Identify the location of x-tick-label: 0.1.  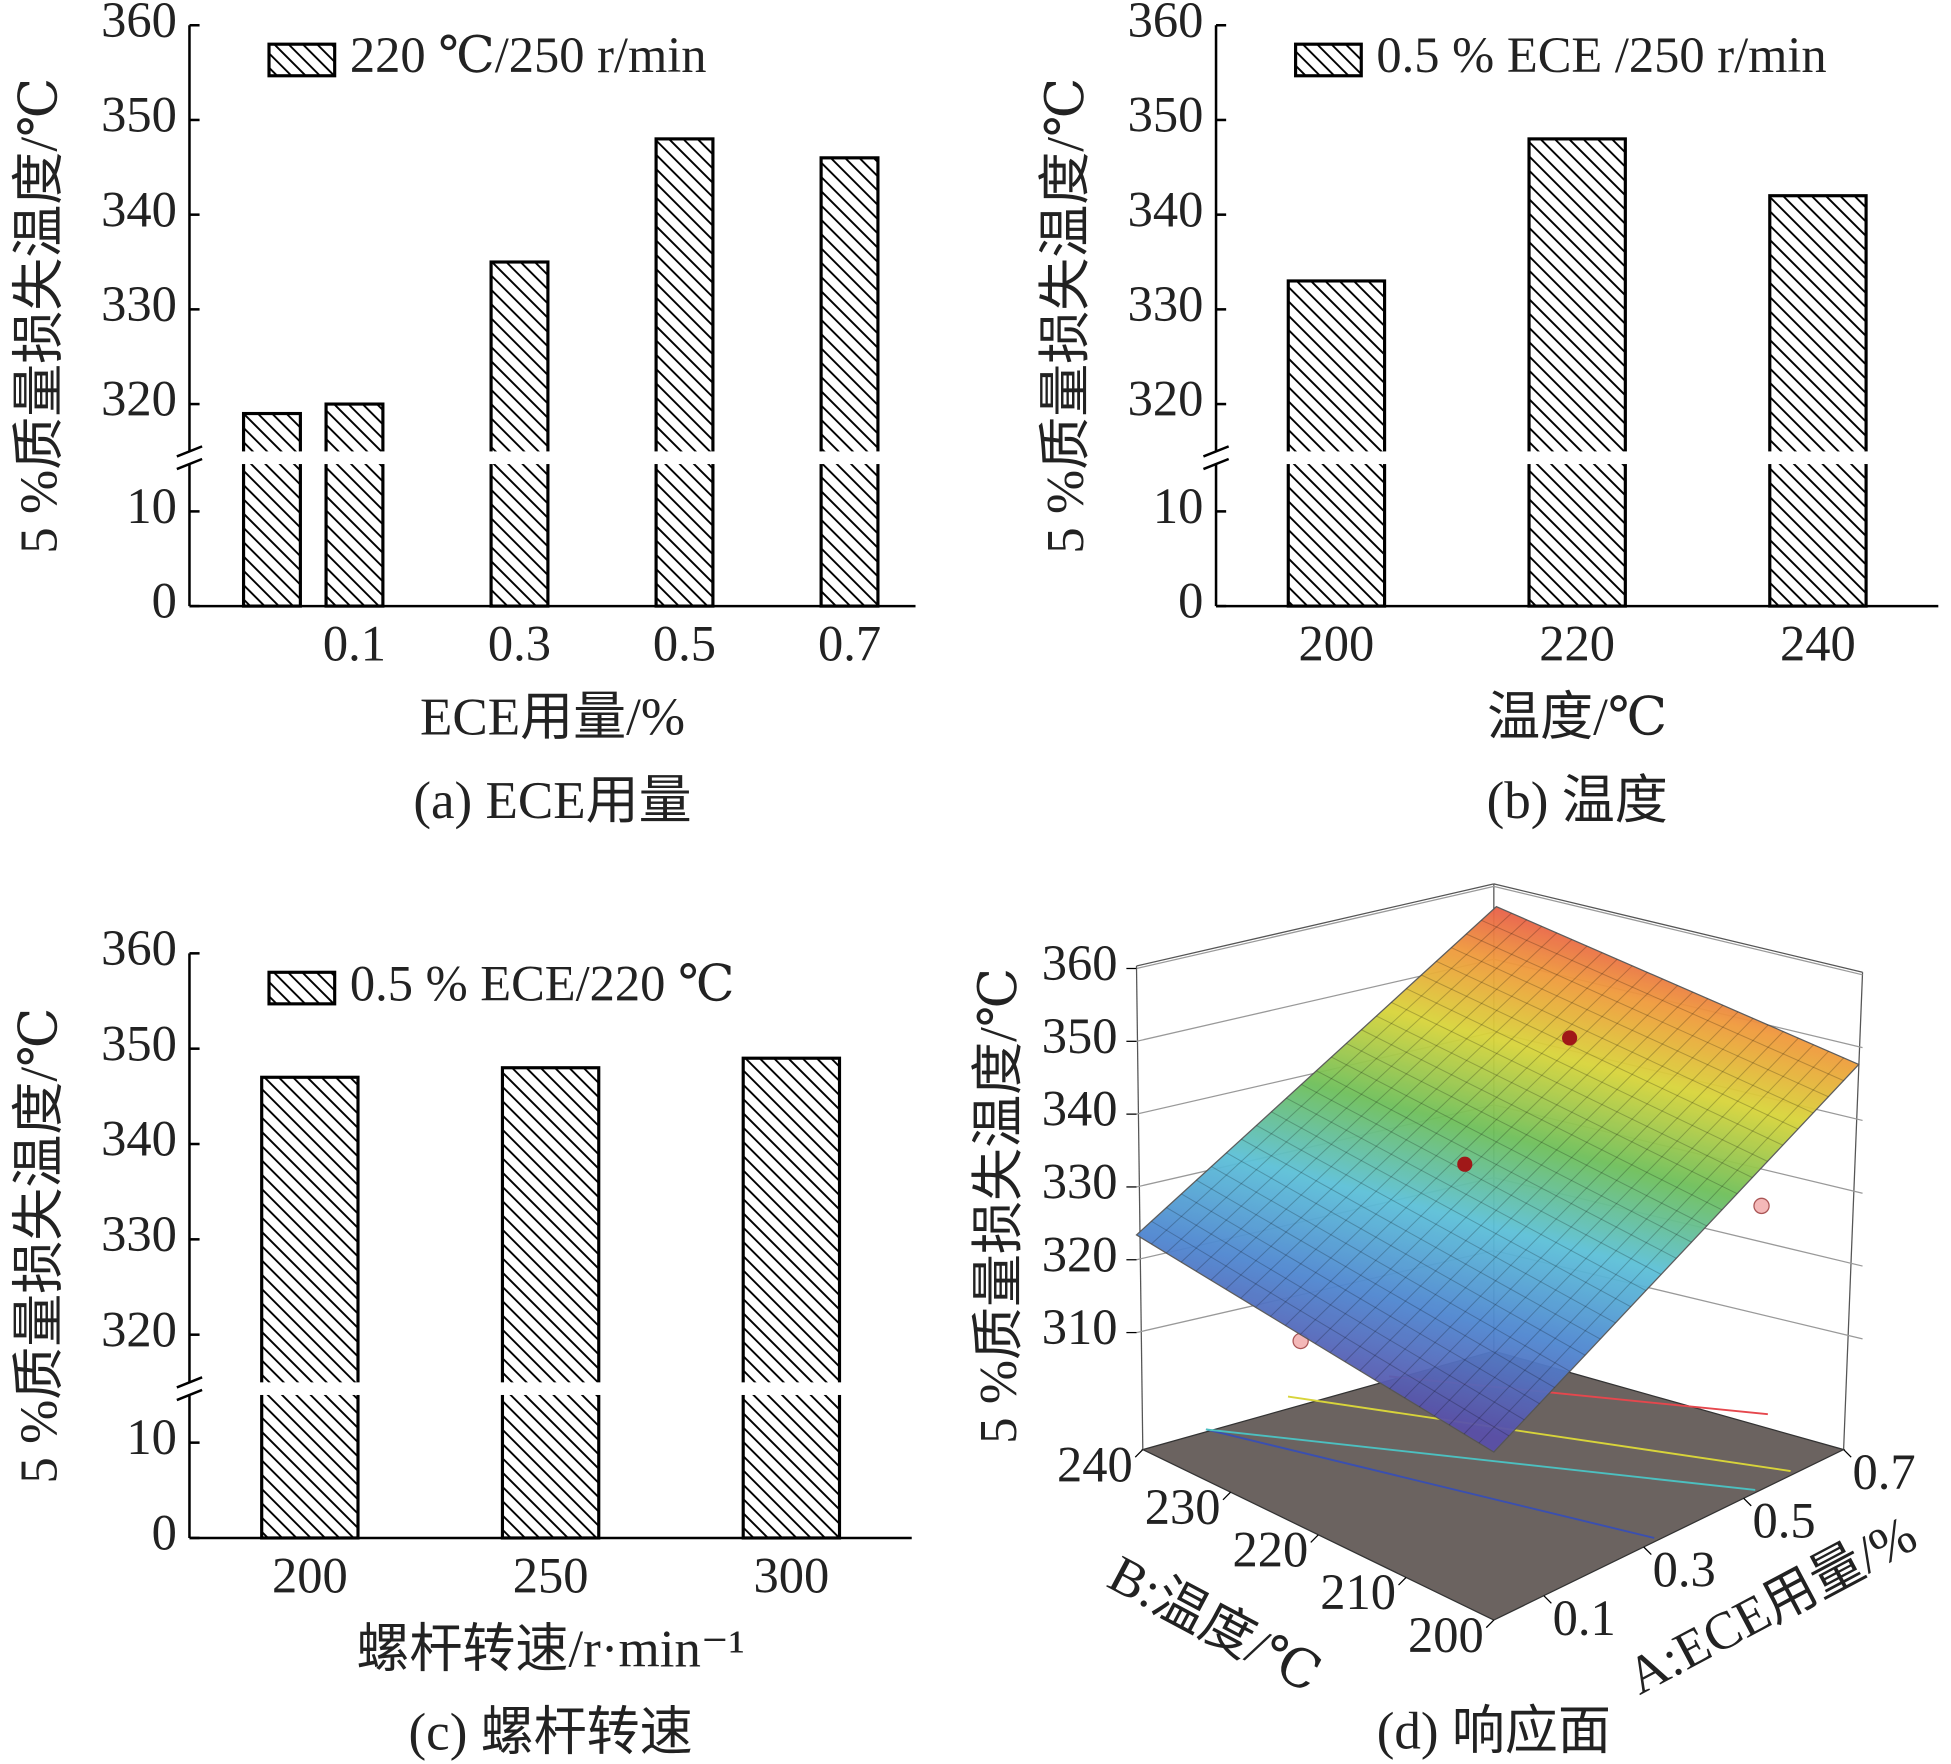
(1584, 1618).